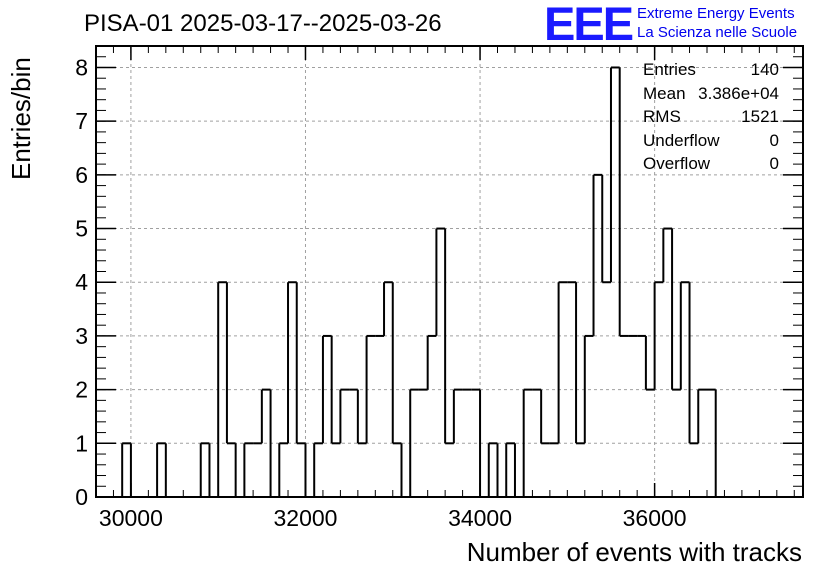 Image resolution: width=836 pixels, height=572 pixels. Describe the element at coordinates (634, 552) in the screenshot. I see `x-axis-label: Number of events with tracks` at that location.